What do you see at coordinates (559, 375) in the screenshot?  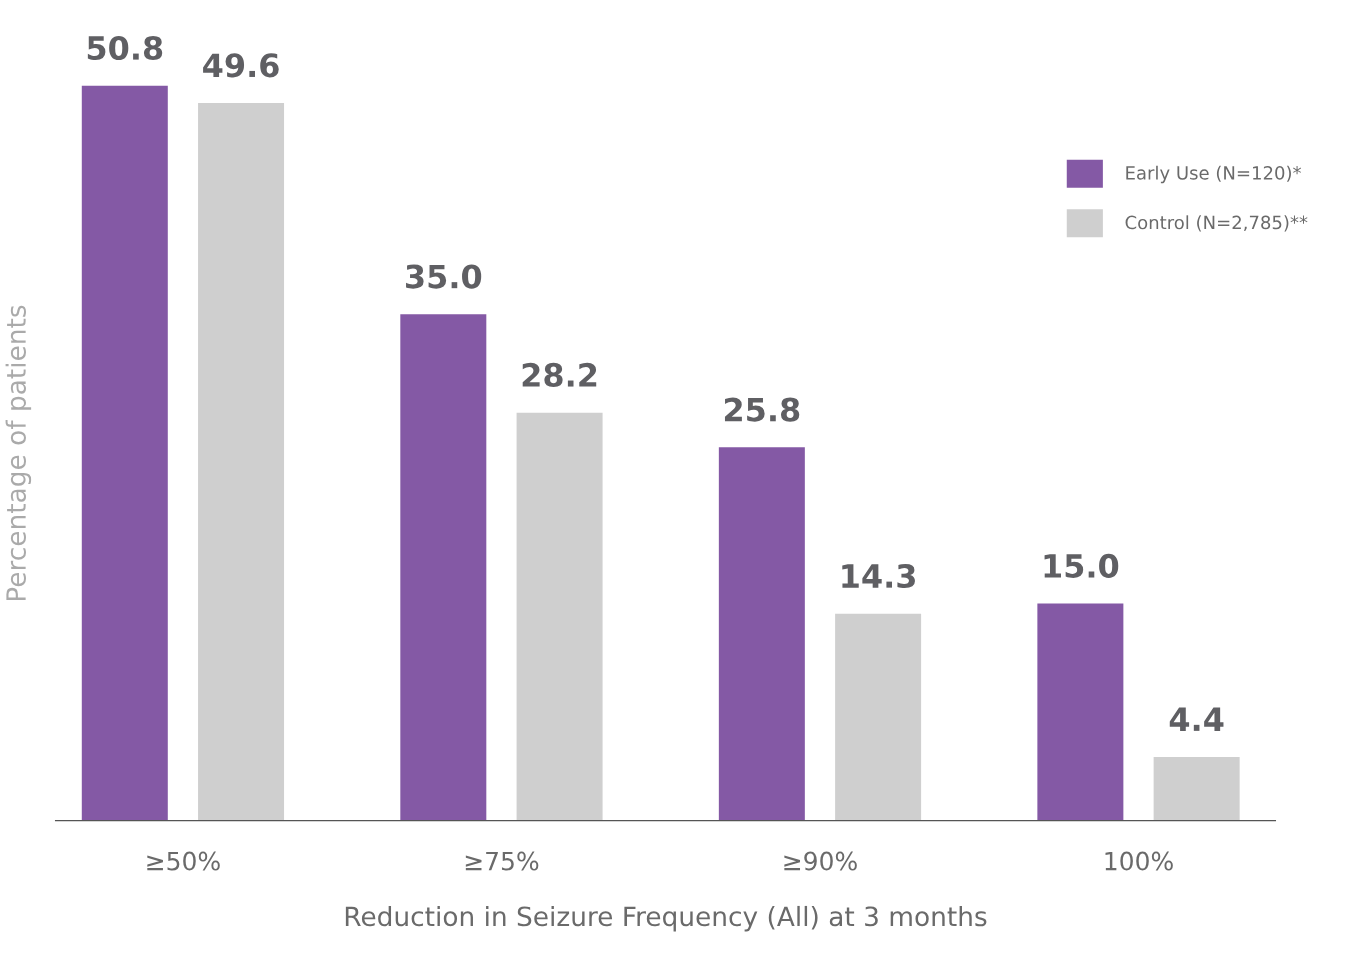 I see `data-label: 28.2` at bounding box center [559, 375].